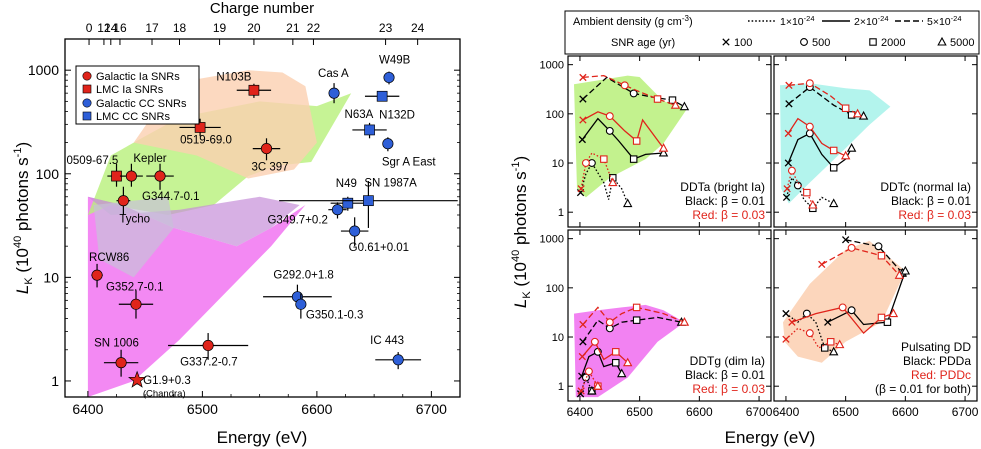  I want to click on panel-age-marker-ddtg-3-x-stroke-b, so click(583, 324).